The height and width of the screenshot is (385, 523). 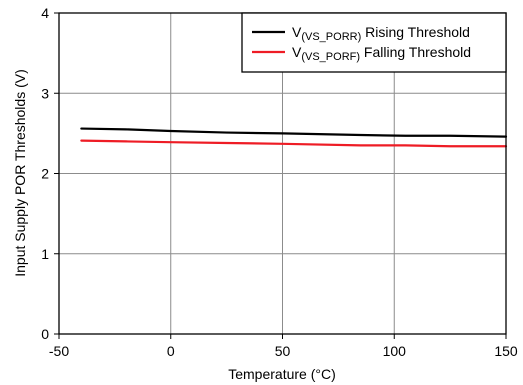 I want to click on x-tick-label: 0, so click(x=171, y=351).